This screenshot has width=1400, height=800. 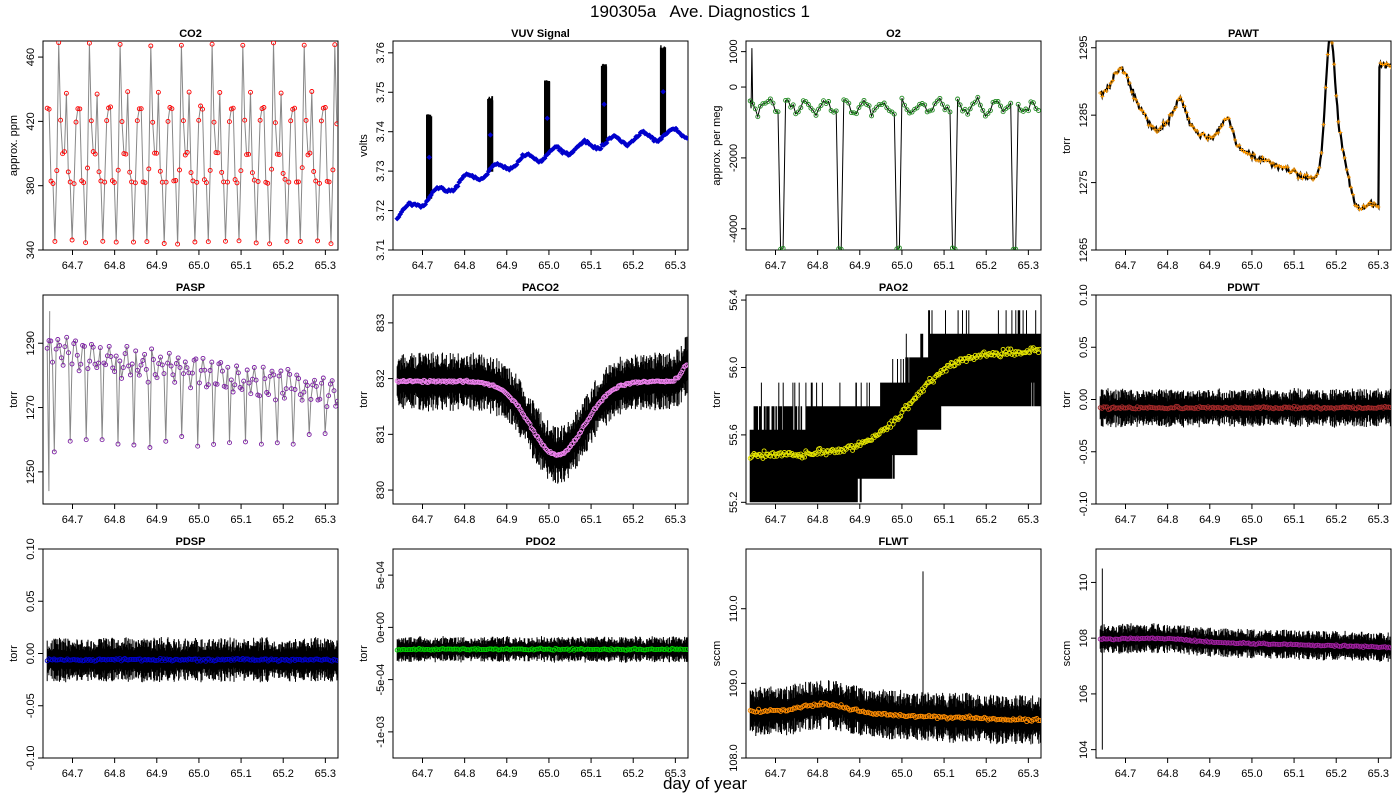 What do you see at coordinates (1084, 451) in the screenshot?
I see `y-tick-label: -0.05` at bounding box center [1084, 451].